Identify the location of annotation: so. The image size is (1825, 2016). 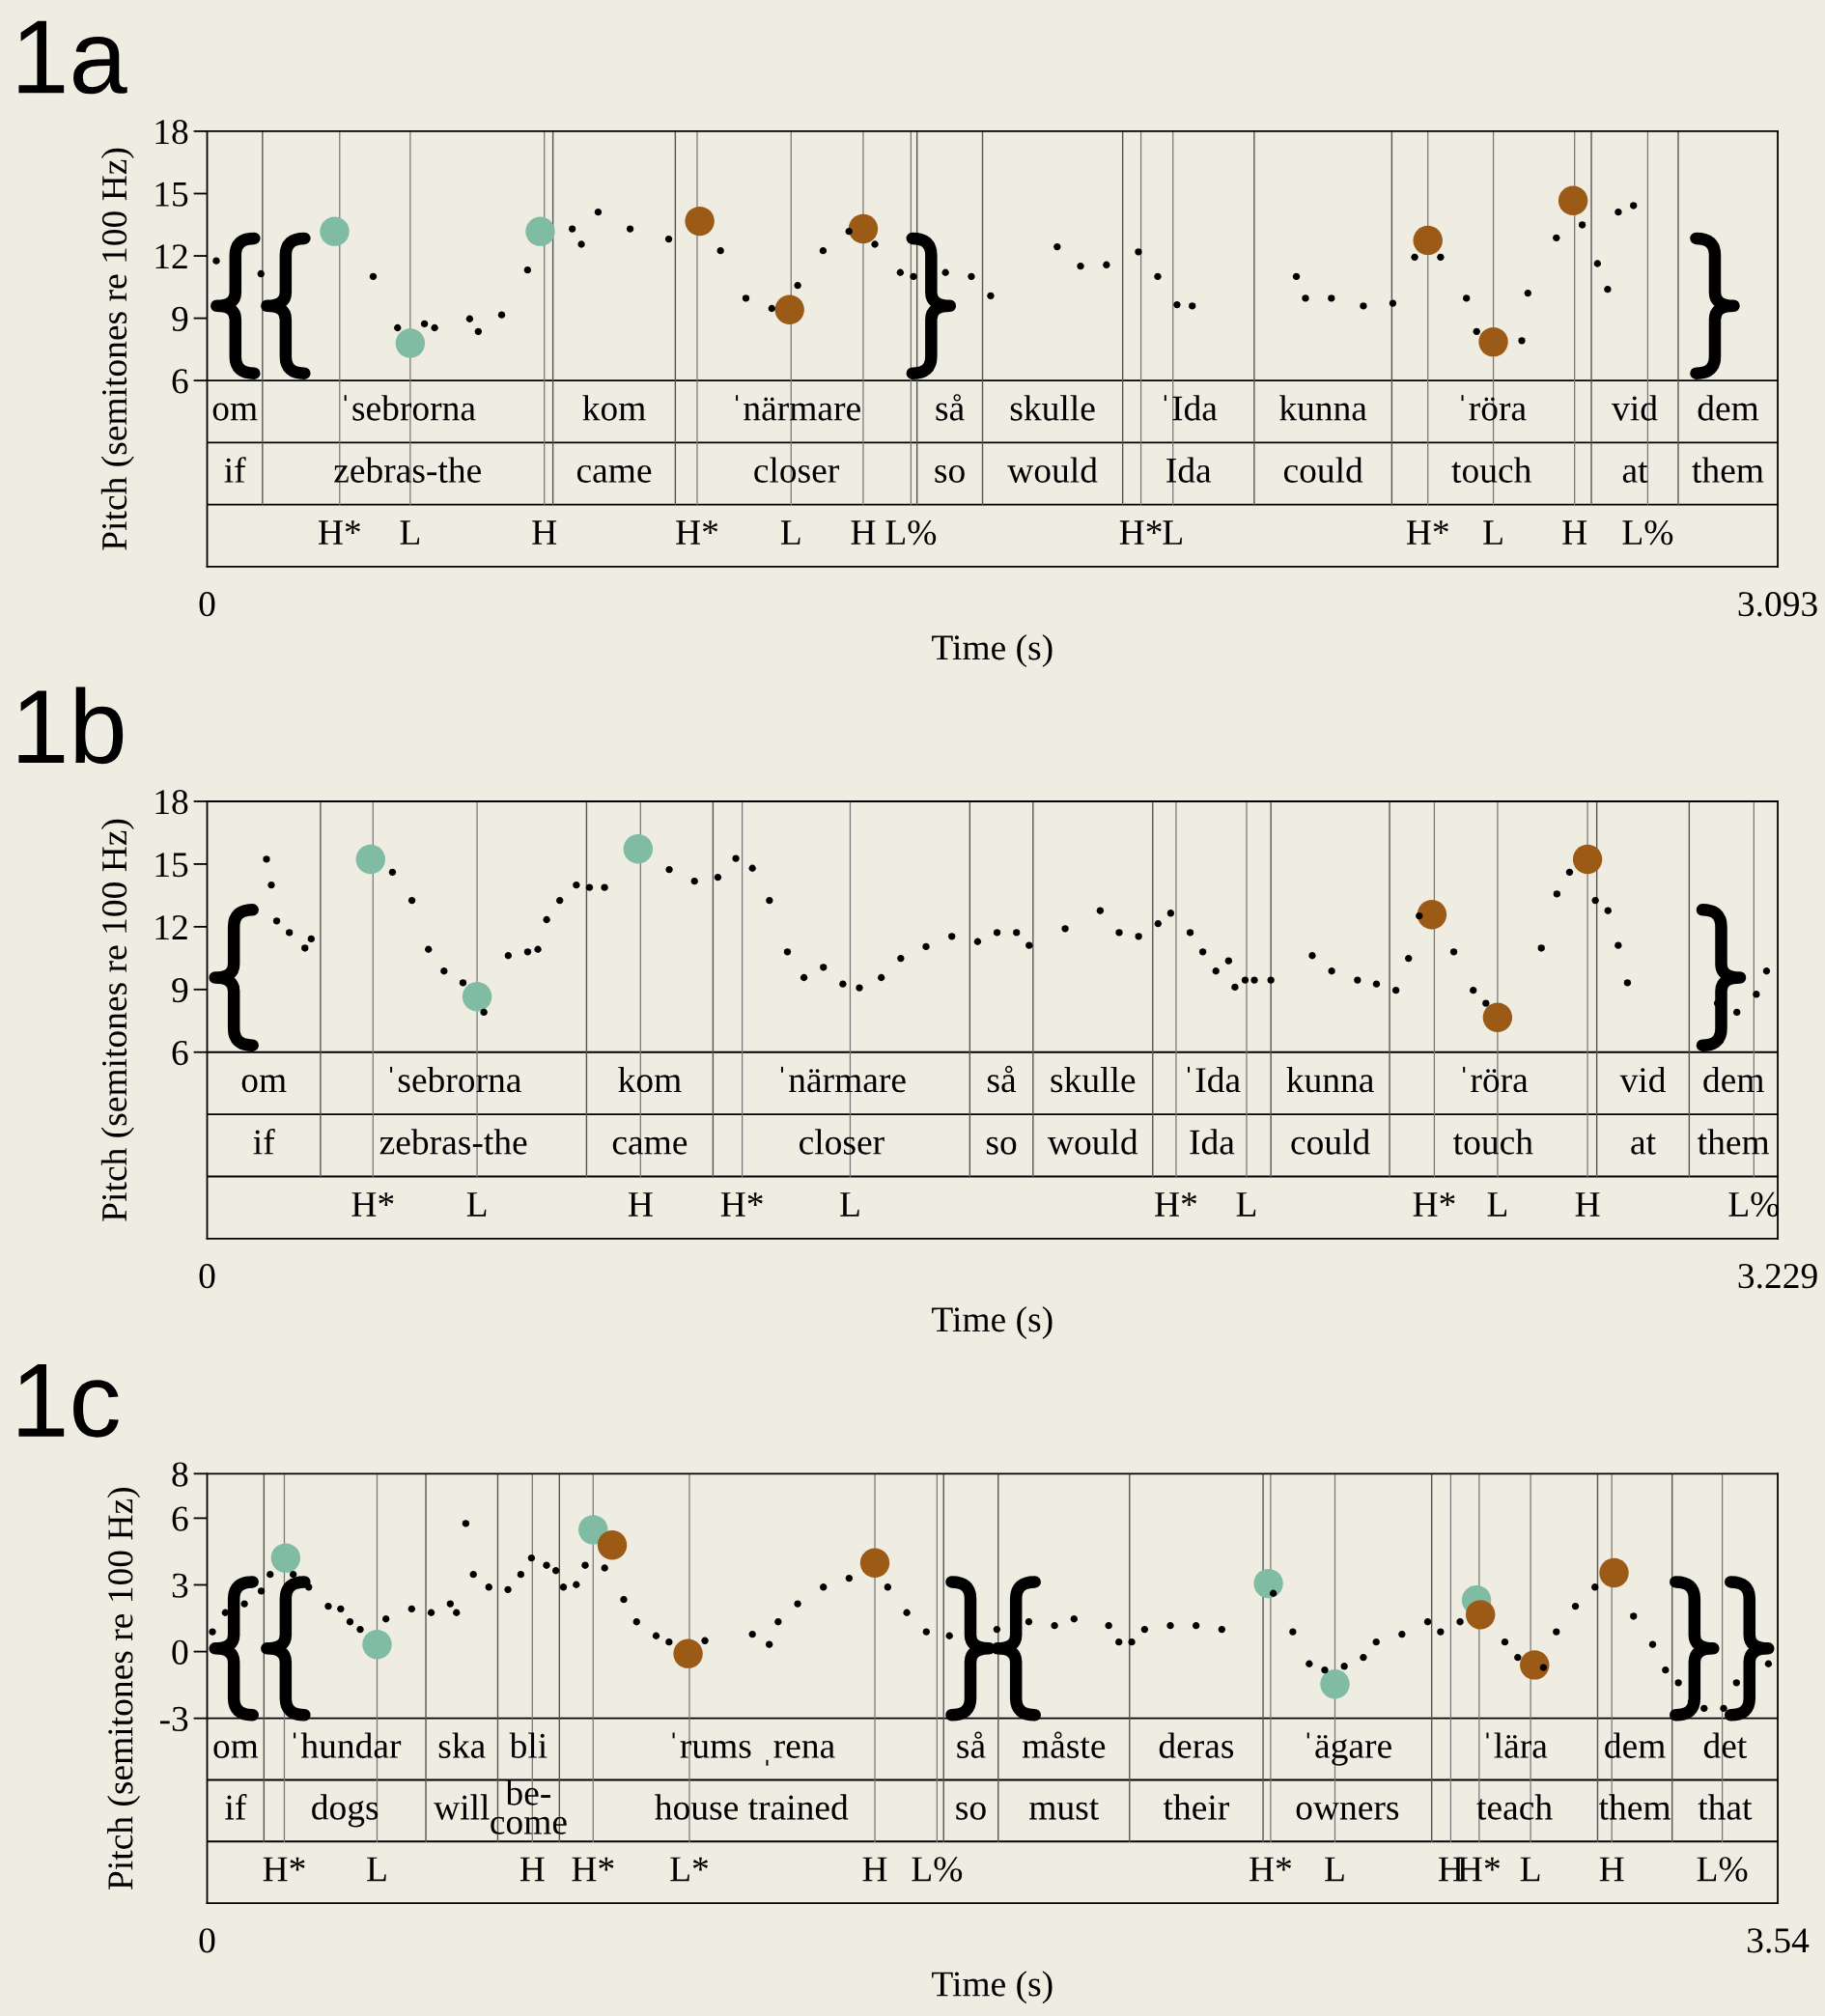
(950, 474).